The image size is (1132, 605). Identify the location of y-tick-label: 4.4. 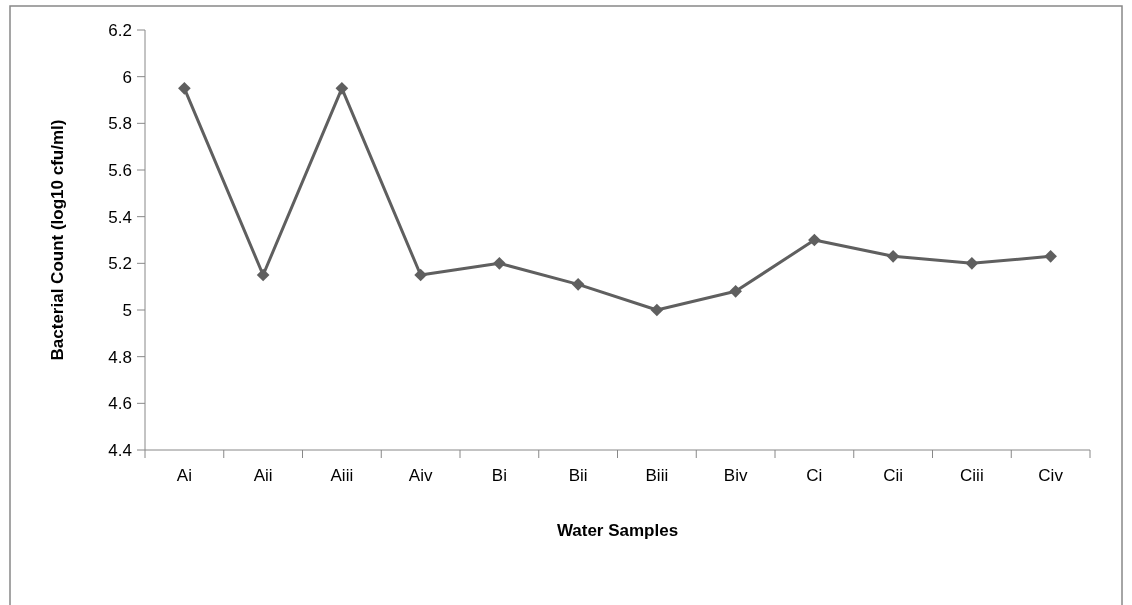
(120, 450).